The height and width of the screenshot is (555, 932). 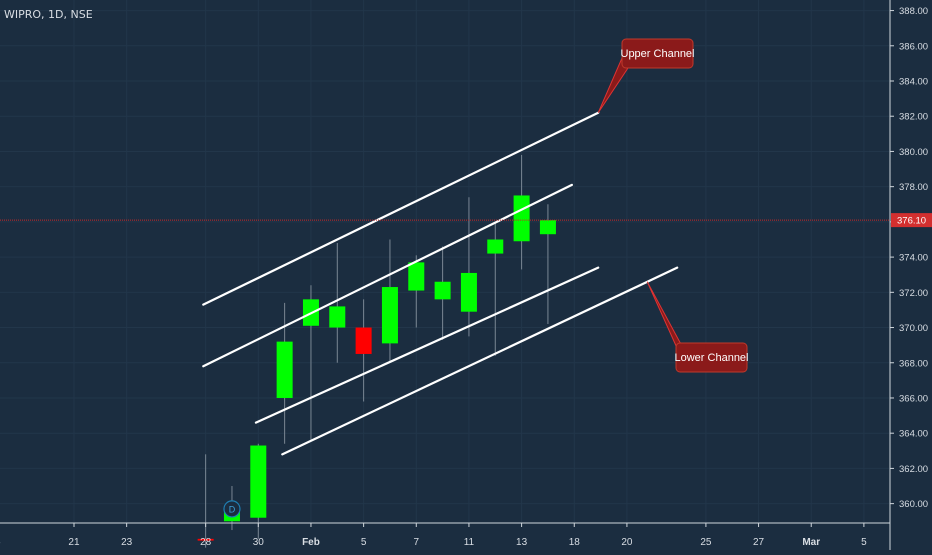 What do you see at coordinates (127, 542) in the screenshot?
I see `time-tick-label: 23` at bounding box center [127, 542].